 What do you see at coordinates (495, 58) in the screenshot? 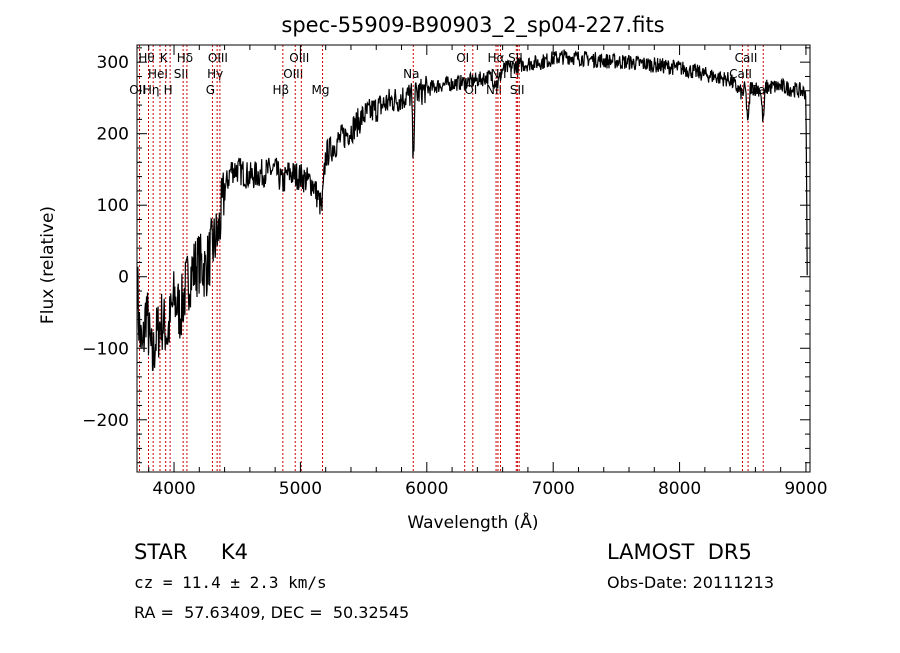
I see `spectral-line-label: Hα` at bounding box center [495, 58].